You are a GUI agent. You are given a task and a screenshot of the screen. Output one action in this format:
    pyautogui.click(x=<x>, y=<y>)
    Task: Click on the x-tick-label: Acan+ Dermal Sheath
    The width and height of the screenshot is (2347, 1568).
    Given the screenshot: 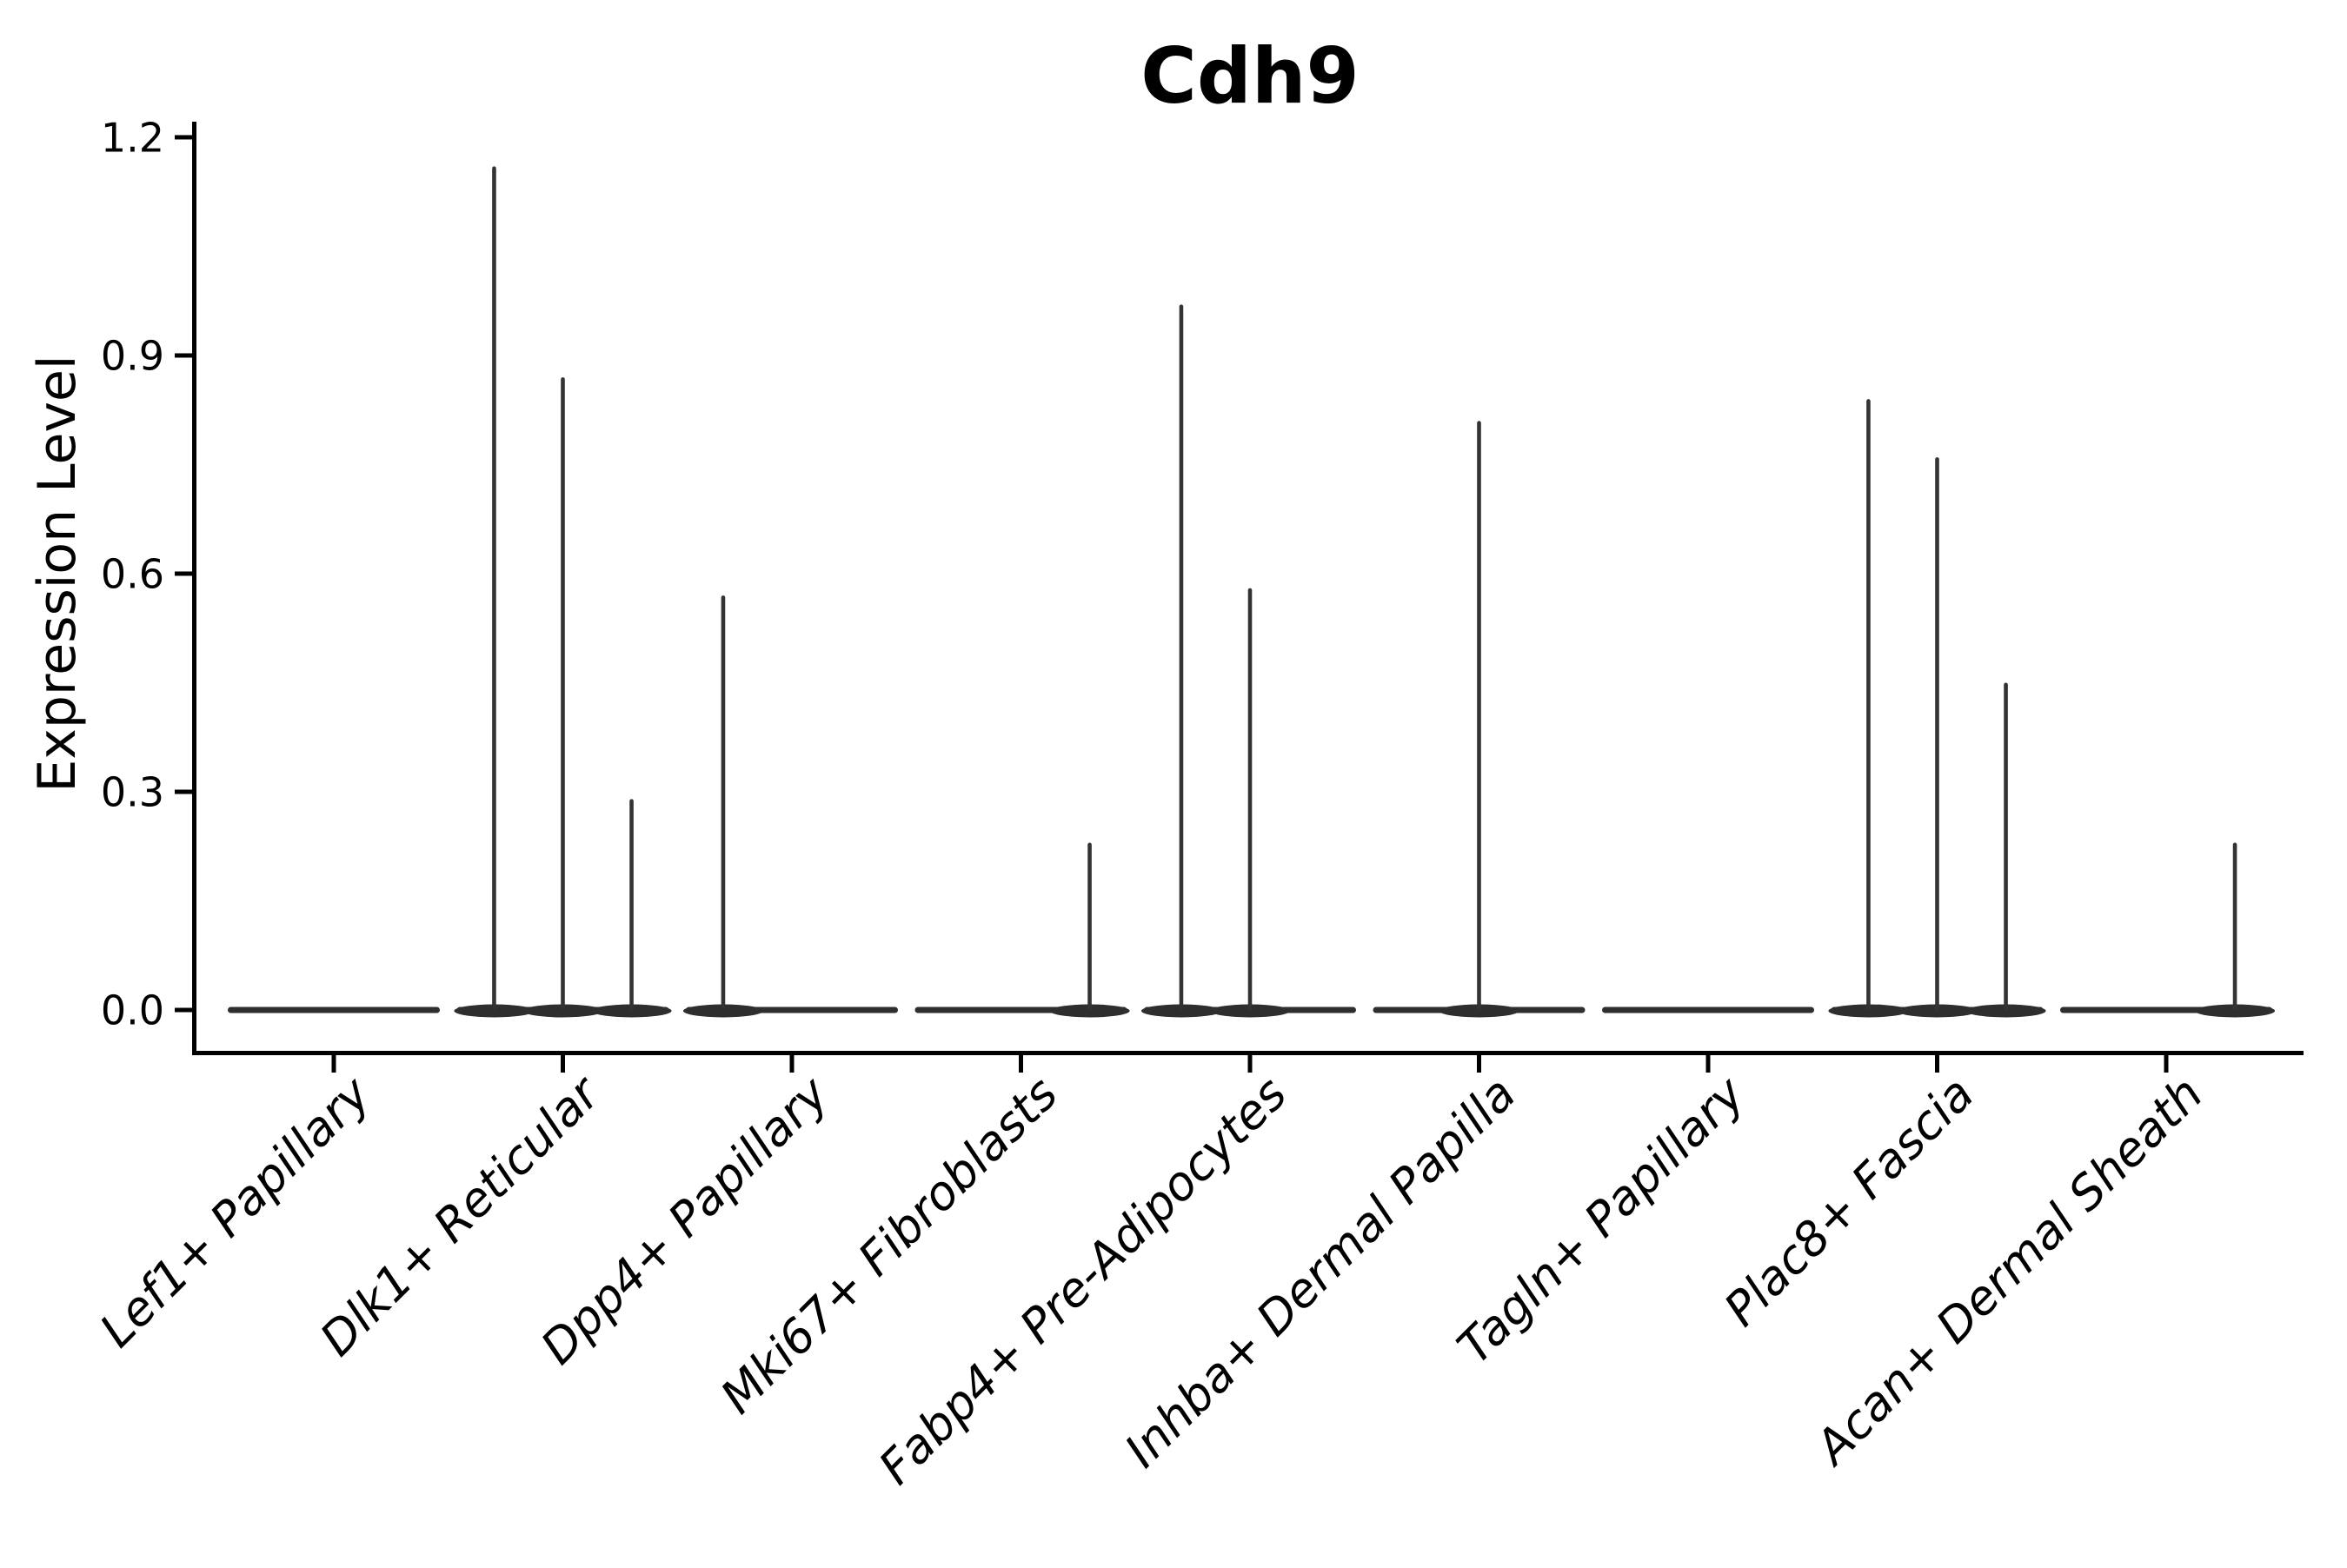 What is the action you would take?
    pyautogui.click(x=2008, y=1271)
    